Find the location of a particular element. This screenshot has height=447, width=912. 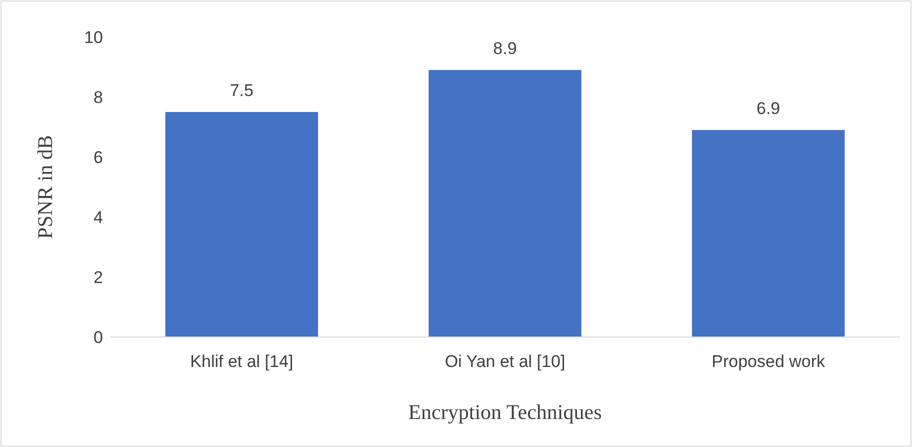

data-label: 7.5 is located at coordinates (242, 90).